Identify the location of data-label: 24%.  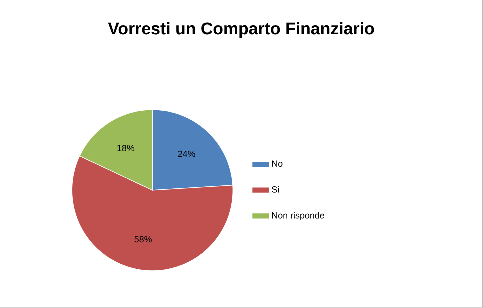
(187, 154).